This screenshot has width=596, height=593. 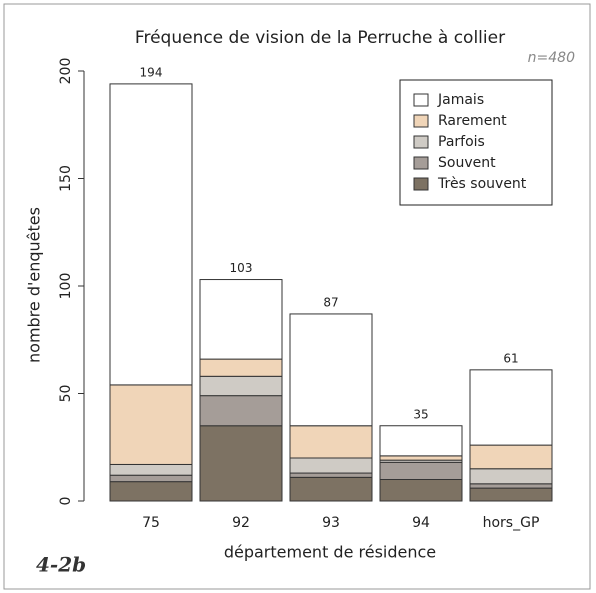 I want to click on y-tick-label: 50, so click(x=66, y=394).